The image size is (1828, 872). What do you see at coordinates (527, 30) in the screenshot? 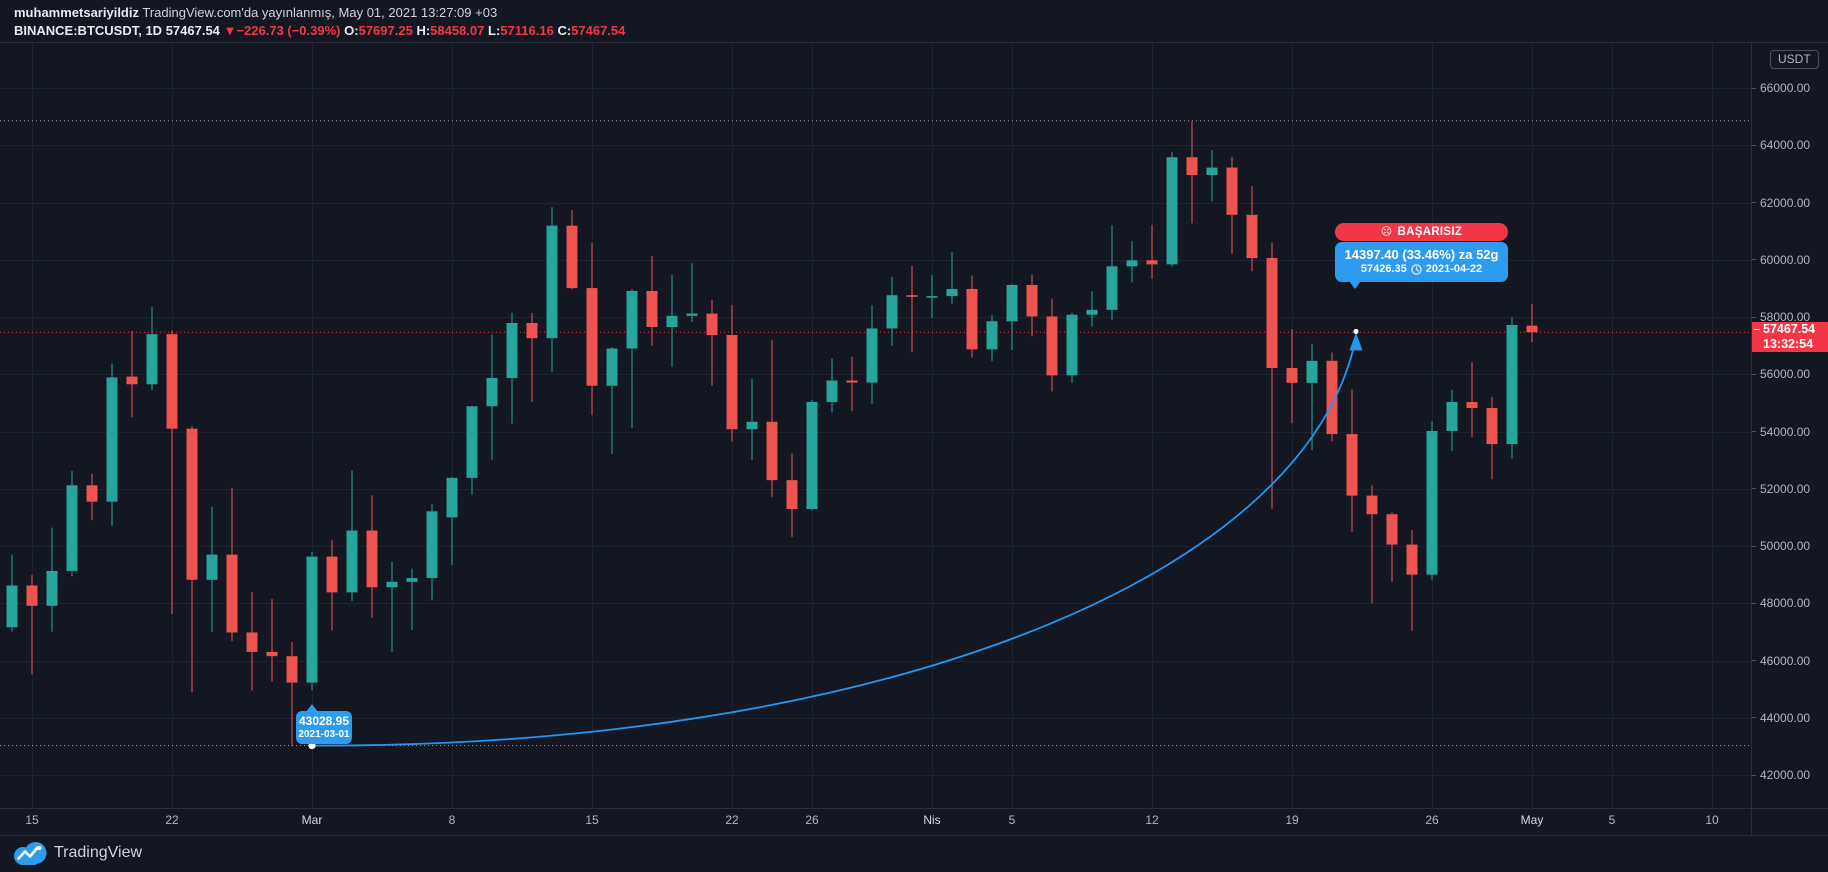
I see `low-value: 57116.16` at bounding box center [527, 30].